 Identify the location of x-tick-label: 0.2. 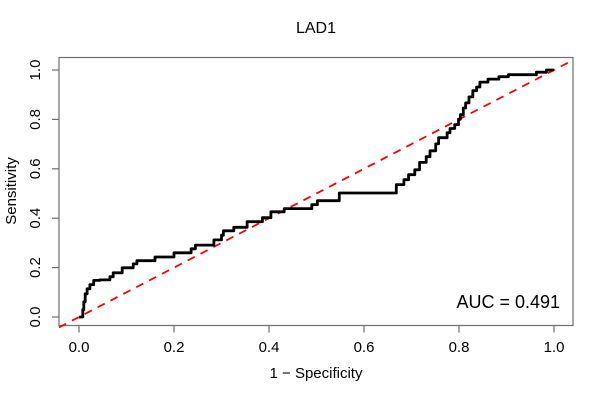
(174, 347).